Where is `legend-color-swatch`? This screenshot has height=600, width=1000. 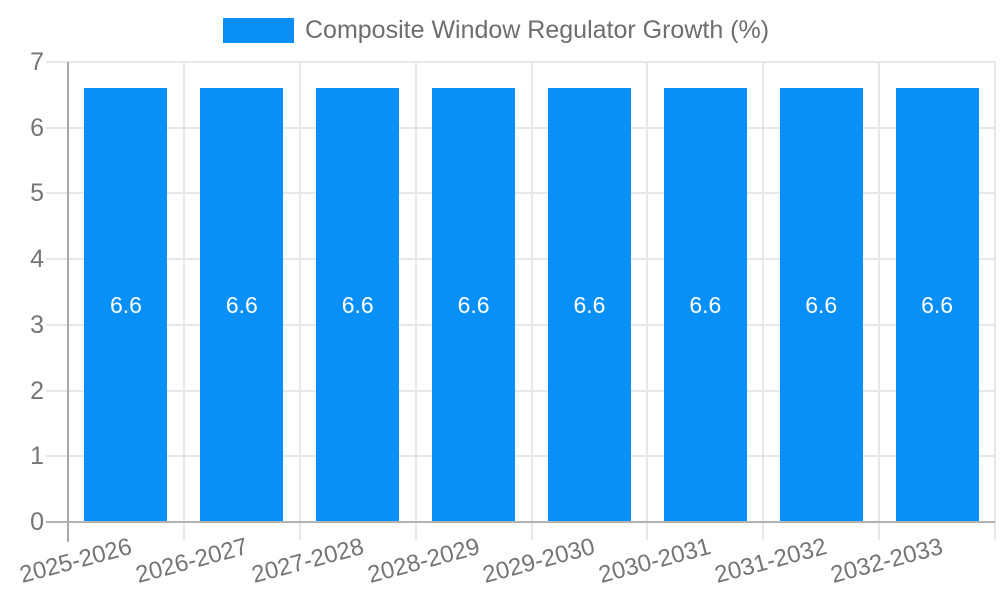 legend-color-swatch is located at coordinates (258, 30).